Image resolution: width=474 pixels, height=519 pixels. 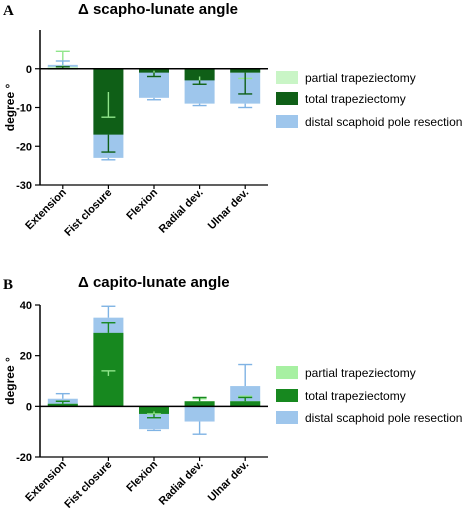 What do you see at coordinates (26, 357) in the screenshot?
I see `y-tick-label: 20` at bounding box center [26, 357].